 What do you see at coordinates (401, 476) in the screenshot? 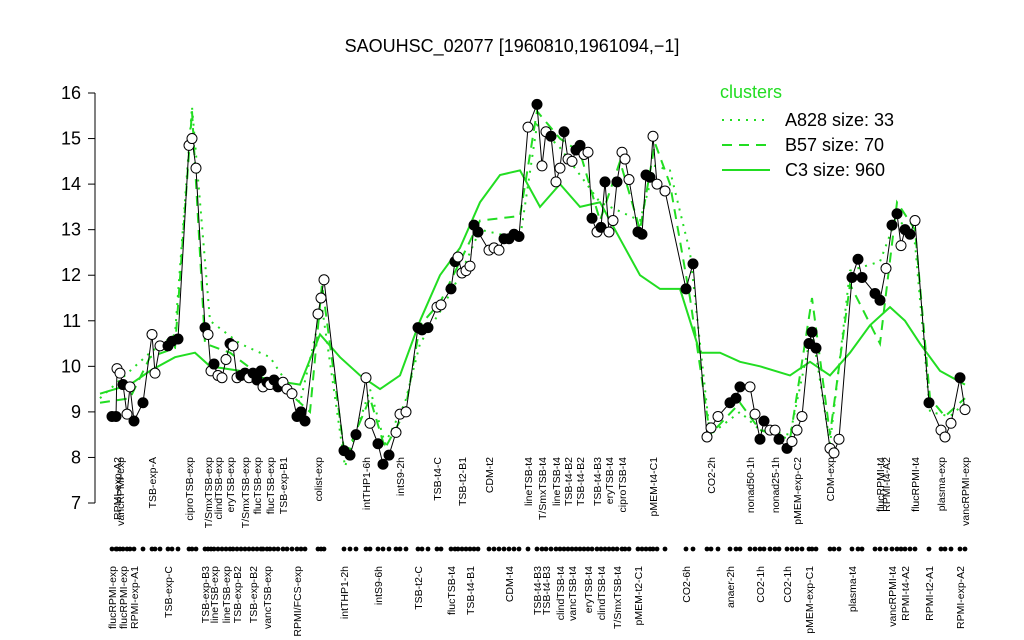
I see `x-label: intS9-2h` at bounding box center [401, 476].